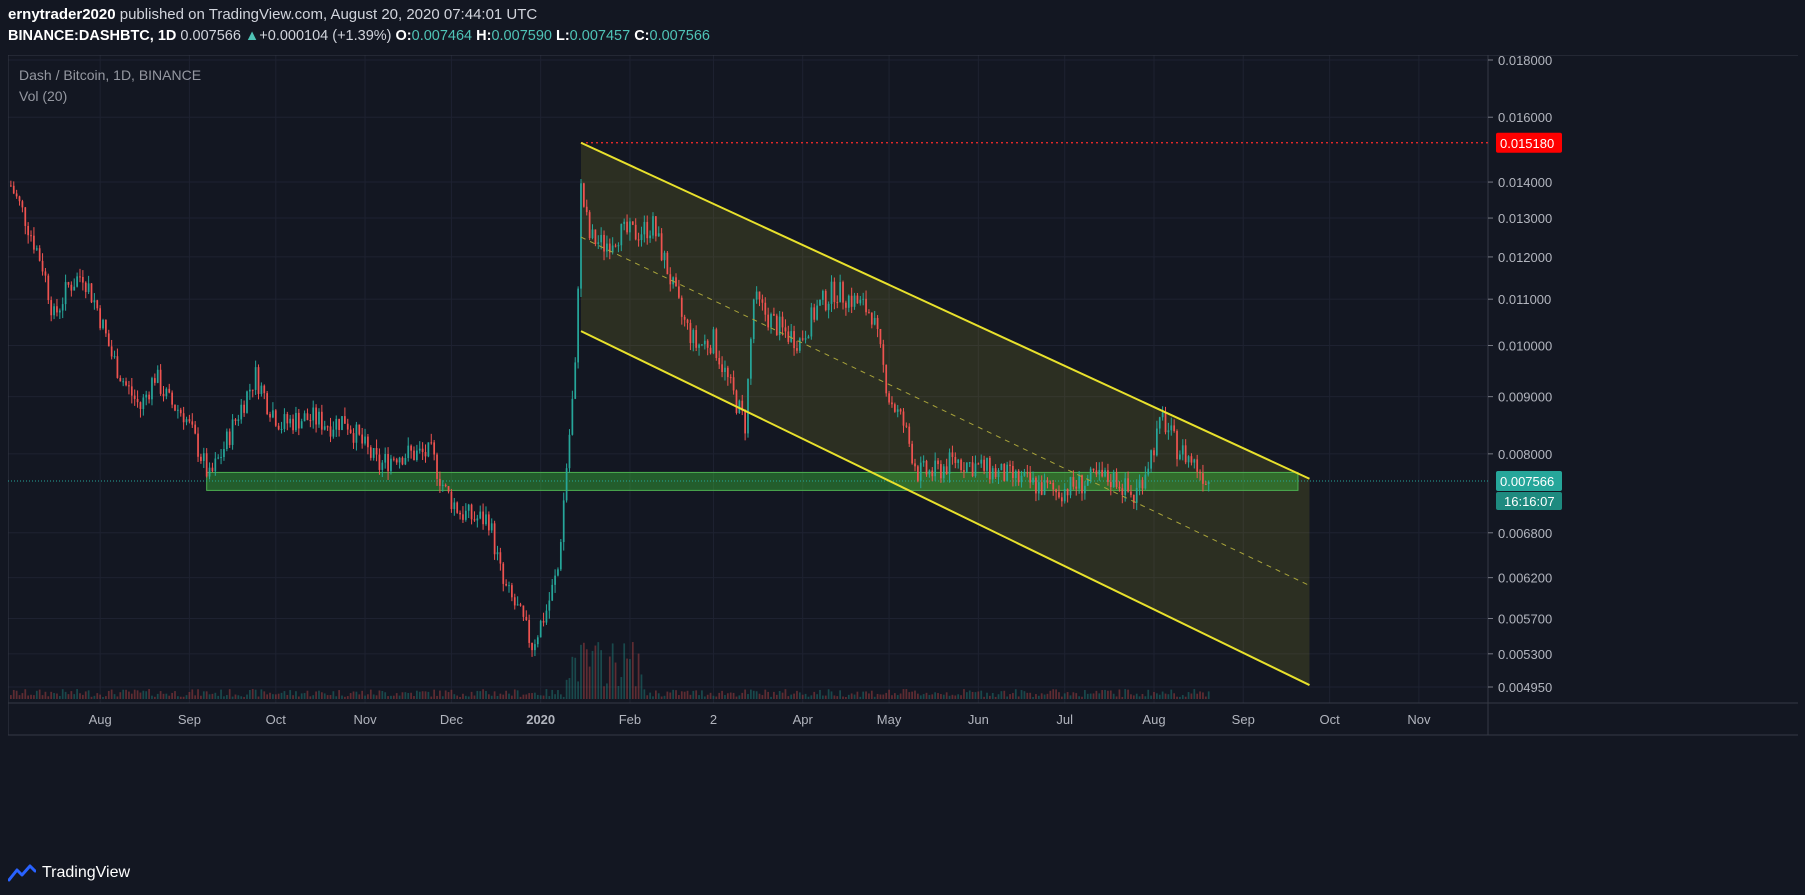 The height and width of the screenshot is (895, 1805). Describe the element at coordinates (630, 719) in the screenshot. I see `x-tick-label: Feb` at that location.